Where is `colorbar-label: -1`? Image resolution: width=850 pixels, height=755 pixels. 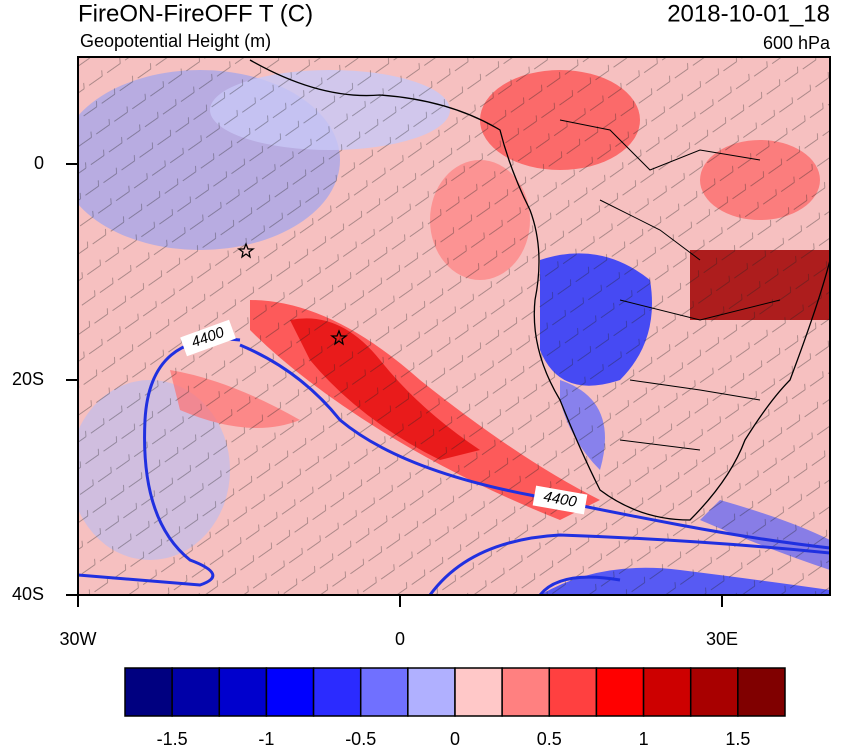
colorbar-label: -1 is located at coordinates (266, 739).